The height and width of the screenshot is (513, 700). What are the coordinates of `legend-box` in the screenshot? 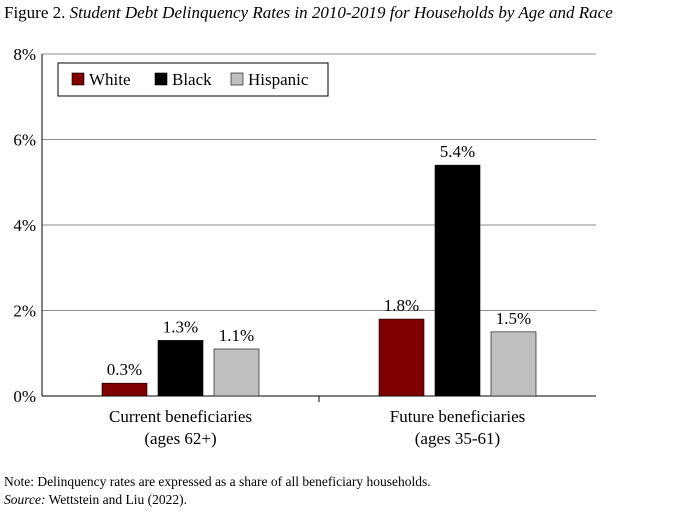 It's located at (193, 79).